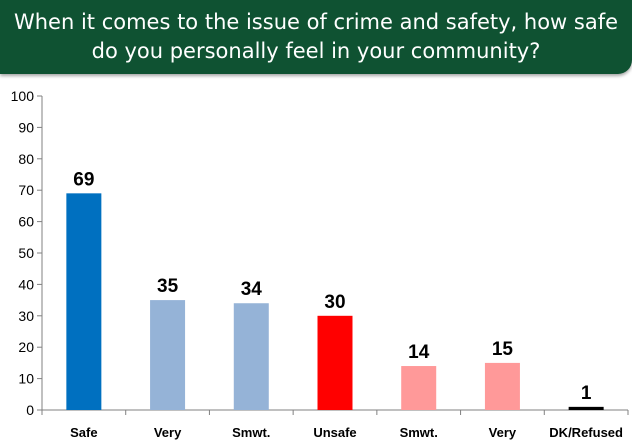 The image size is (632, 443). I want to click on y-tick-label: 50, so click(26, 253).